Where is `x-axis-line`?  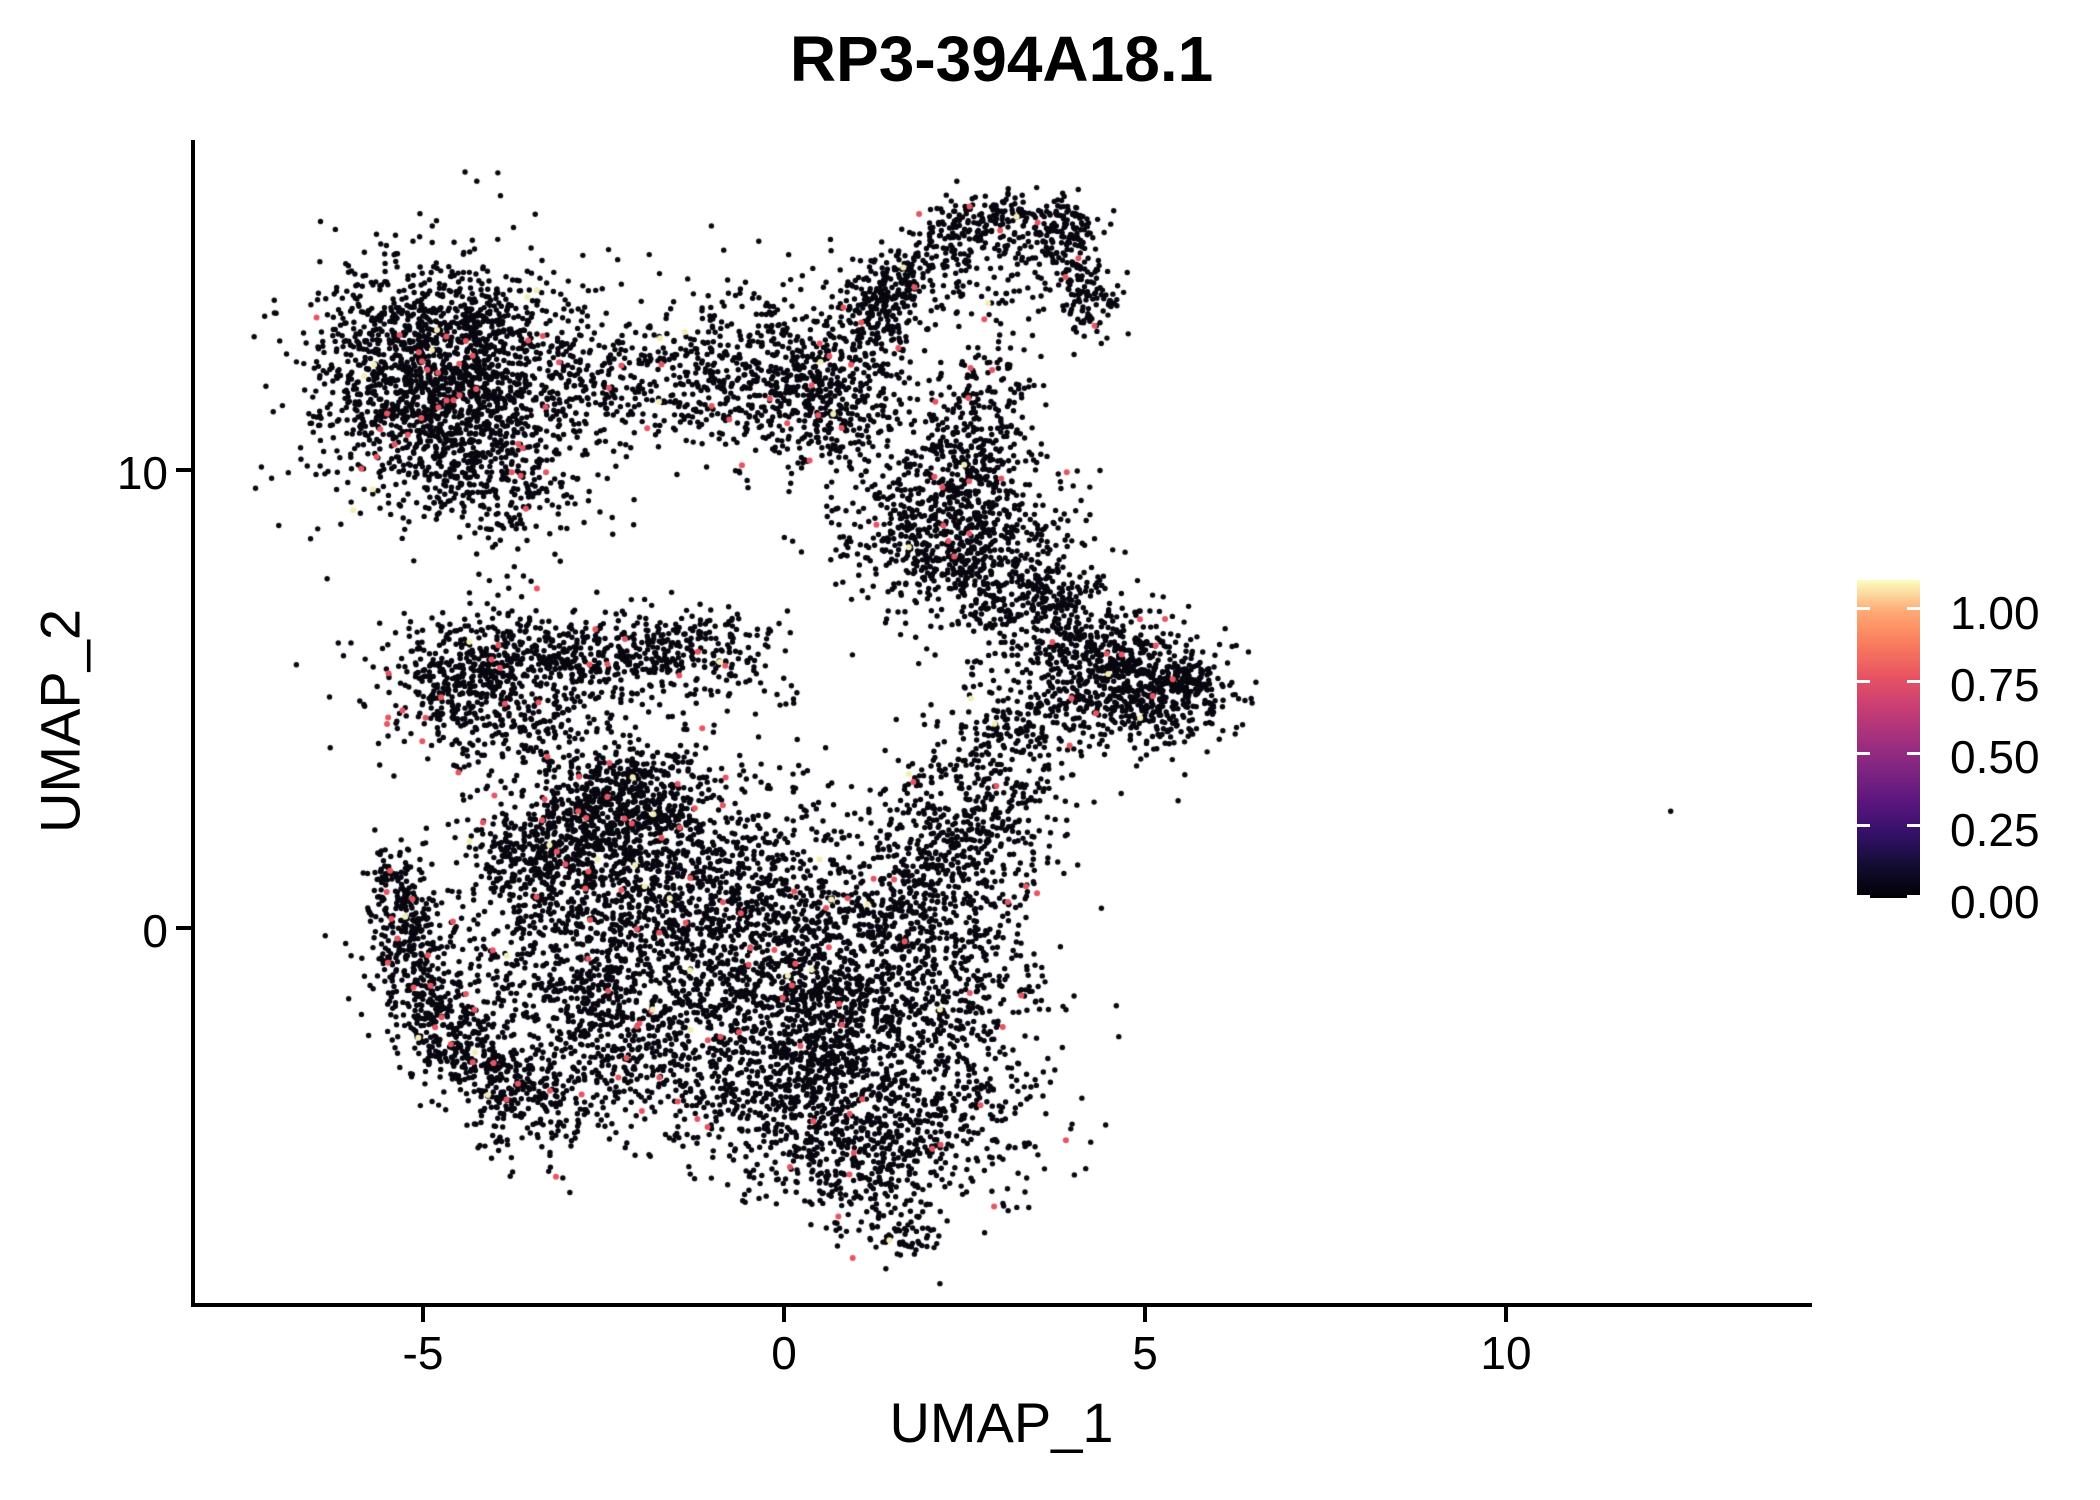
x-axis-line is located at coordinates (1001, 1305).